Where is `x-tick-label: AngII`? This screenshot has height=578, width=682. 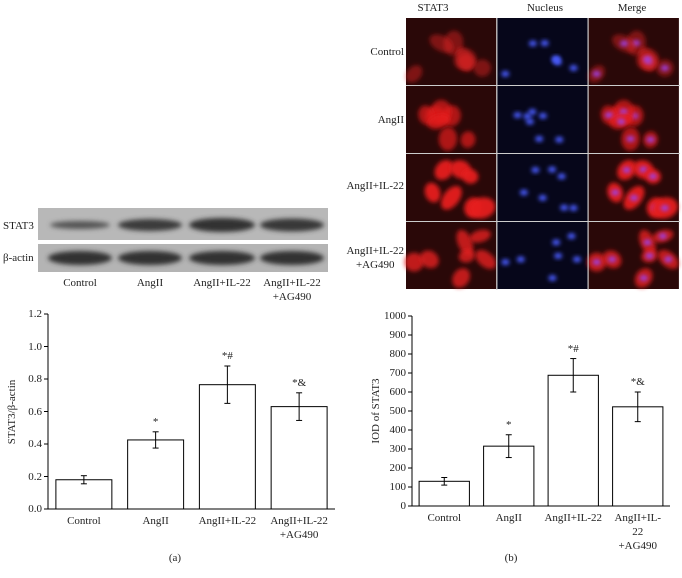 x-tick-label: AngII is located at coordinates (155, 521).